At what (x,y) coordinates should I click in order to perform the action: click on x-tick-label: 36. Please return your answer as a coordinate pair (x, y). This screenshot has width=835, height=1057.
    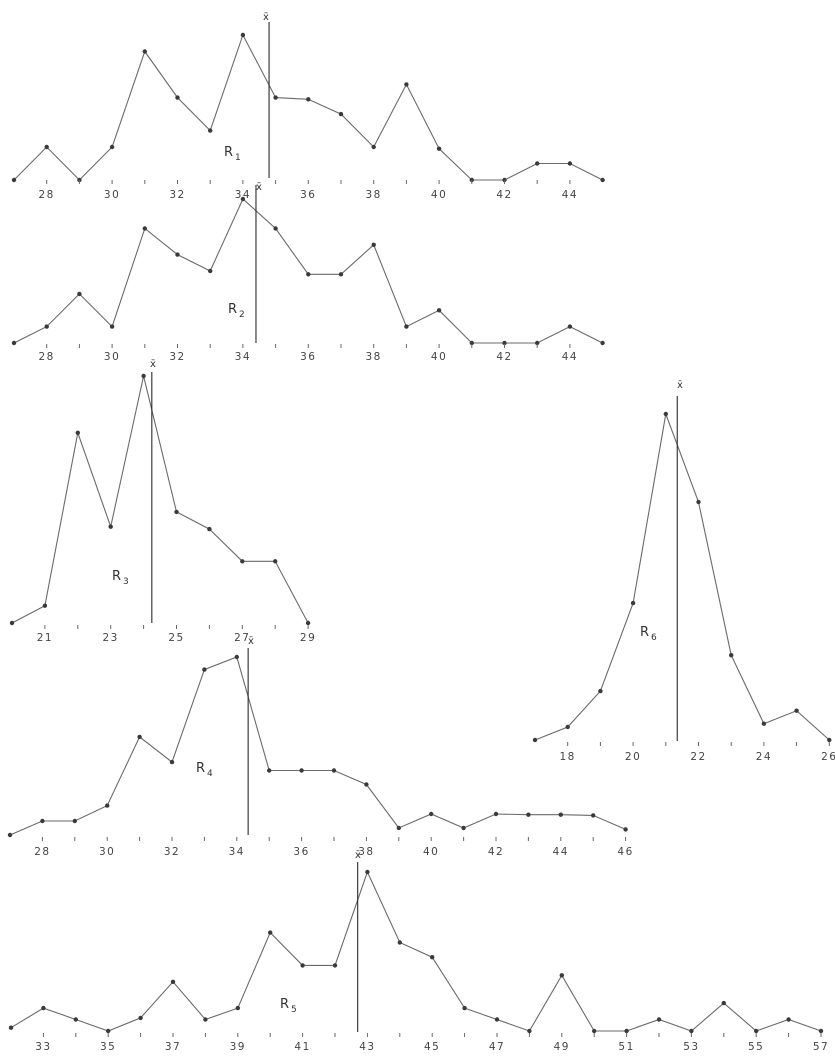
    Looking at the image, I should click on (308, 195).